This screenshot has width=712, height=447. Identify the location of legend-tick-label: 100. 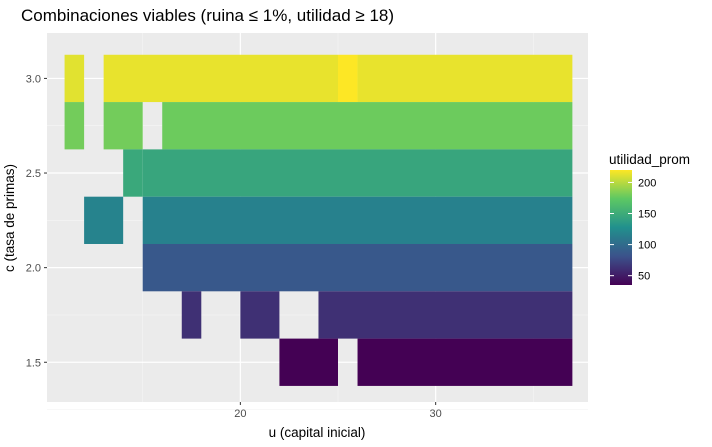
(647, 246).